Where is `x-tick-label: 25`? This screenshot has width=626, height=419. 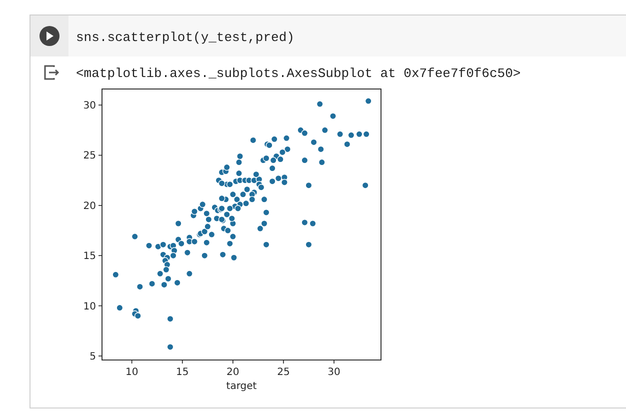 x-tick-label: 25 is located at coordinates (283, 372).